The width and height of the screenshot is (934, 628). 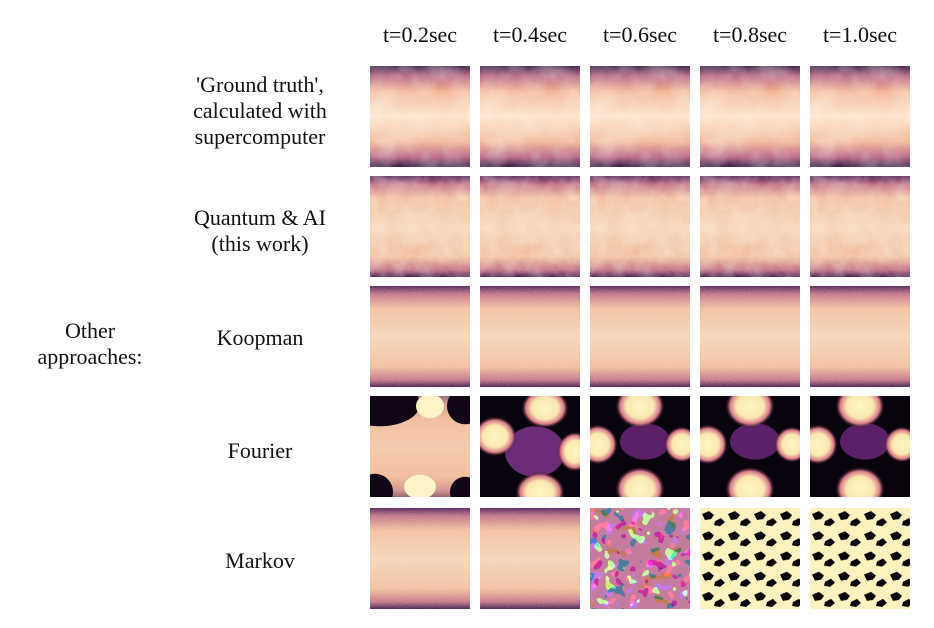 I want to click on row-label-fourier: Fourier, so click(x=260, y=451).